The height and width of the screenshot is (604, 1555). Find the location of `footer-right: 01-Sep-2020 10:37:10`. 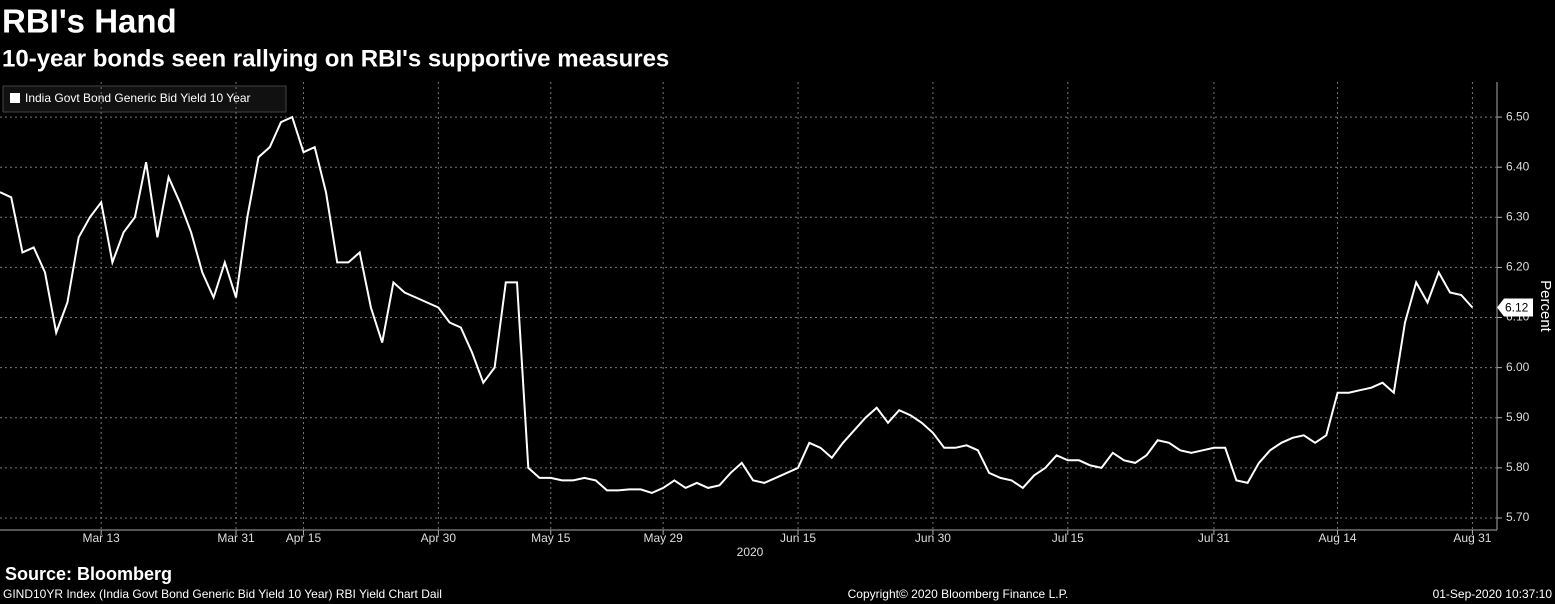

footer-right: 01-Sep-2020 10:37:10 is located at coordinates (1493, 594).